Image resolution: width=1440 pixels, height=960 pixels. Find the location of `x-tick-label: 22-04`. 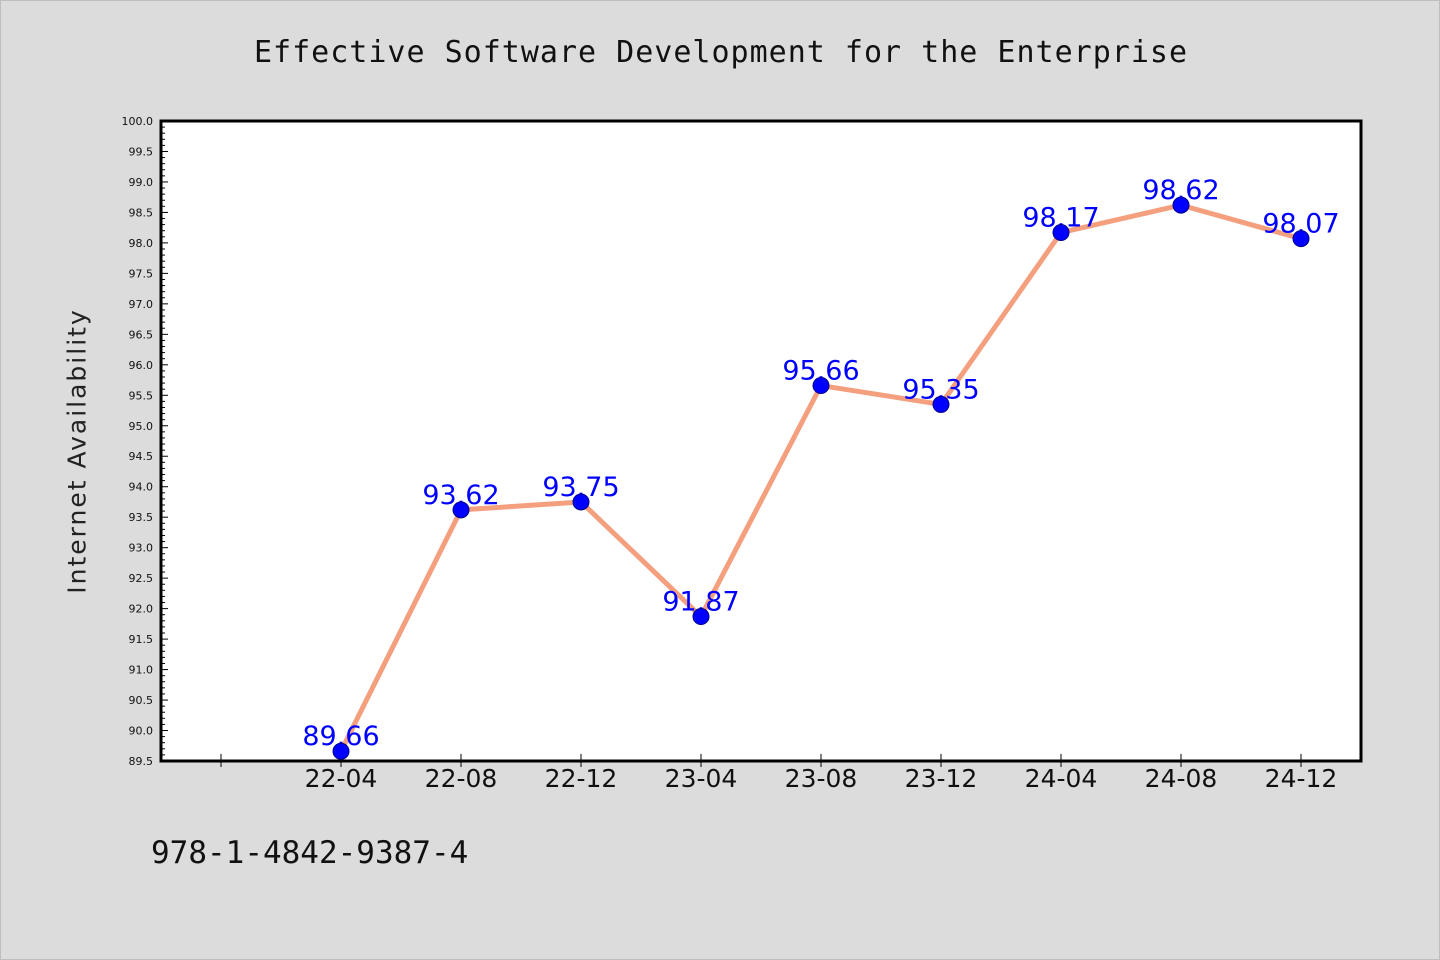

x-tick-label: 22-04 is located at coordinates (341, 778).